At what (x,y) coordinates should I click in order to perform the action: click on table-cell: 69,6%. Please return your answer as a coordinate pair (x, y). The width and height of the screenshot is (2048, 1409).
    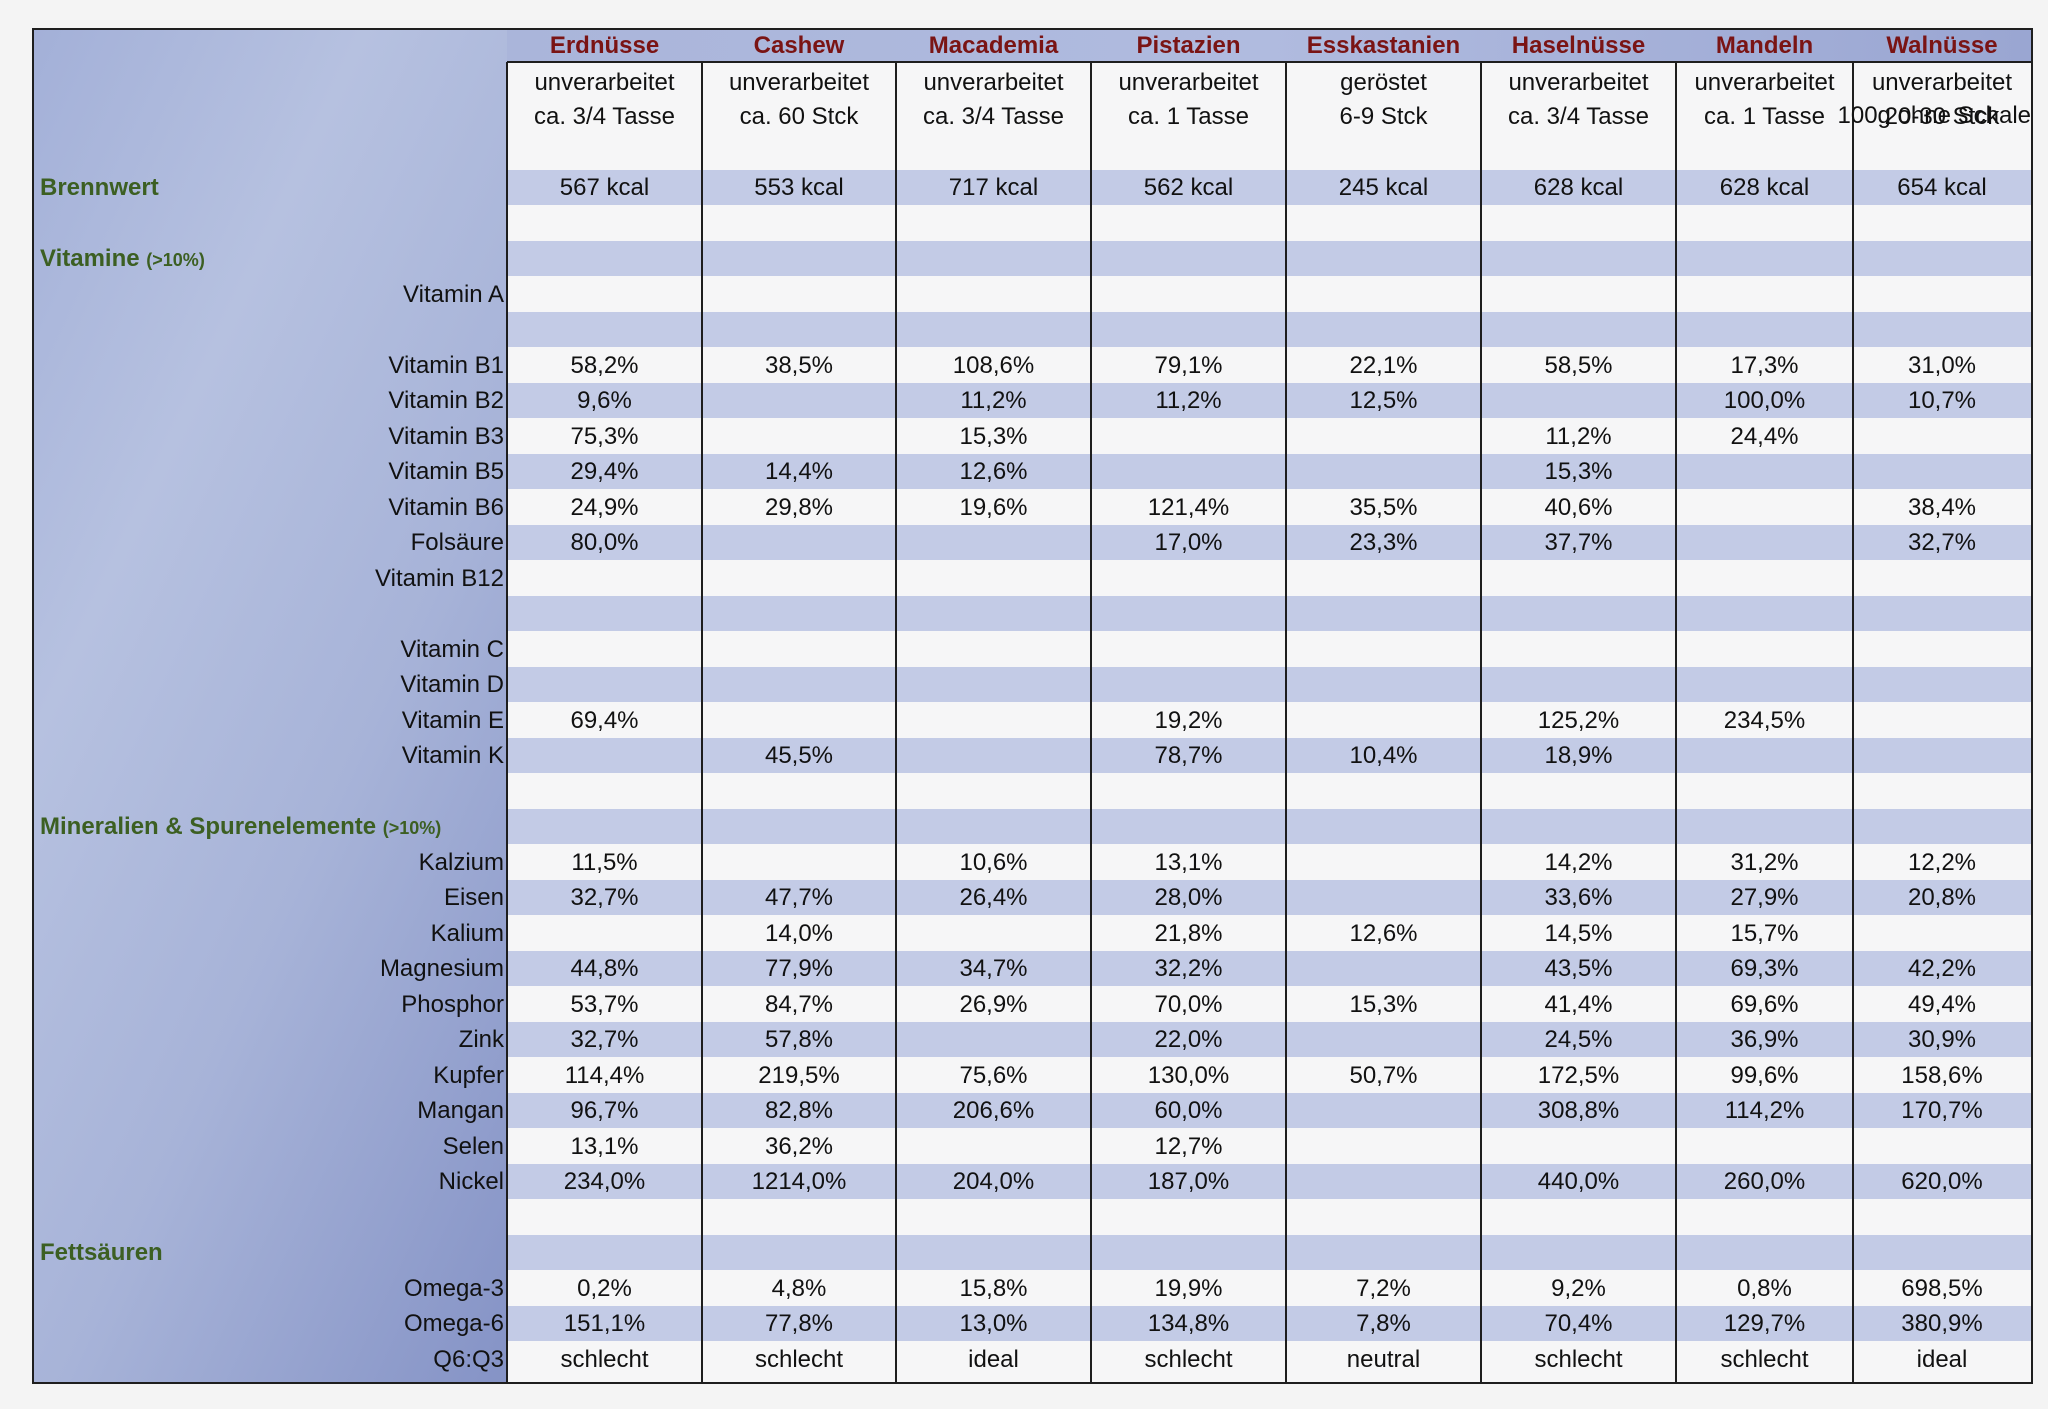
    Looking at the image, I should click on (1764, 1004).